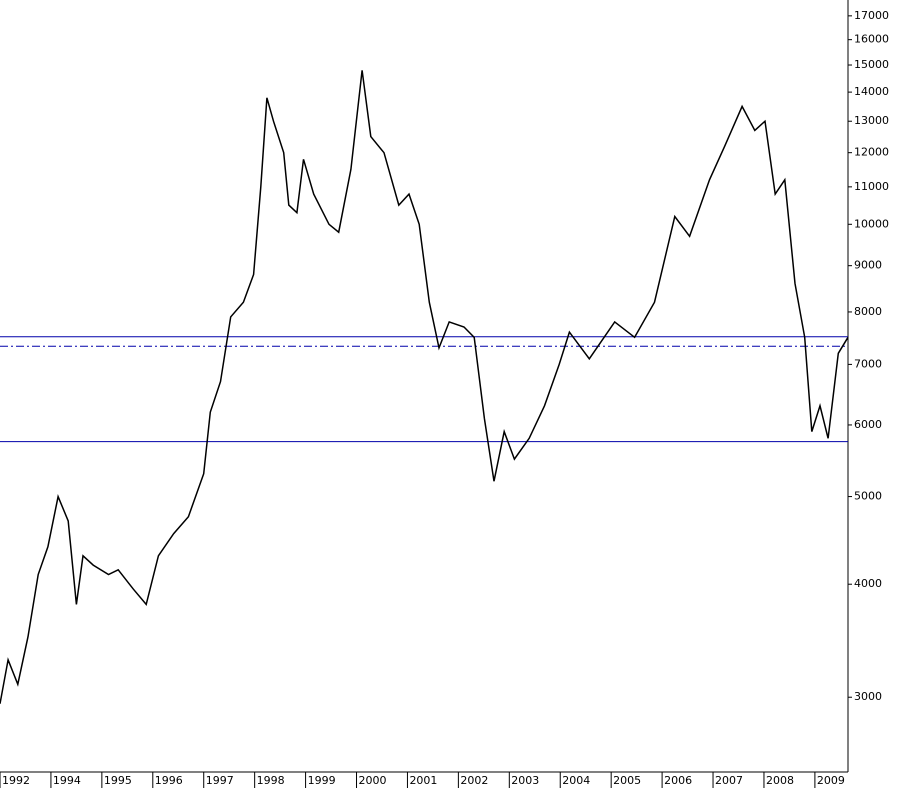  I want to click on x-tick-label: 2007, so click(729, 780).